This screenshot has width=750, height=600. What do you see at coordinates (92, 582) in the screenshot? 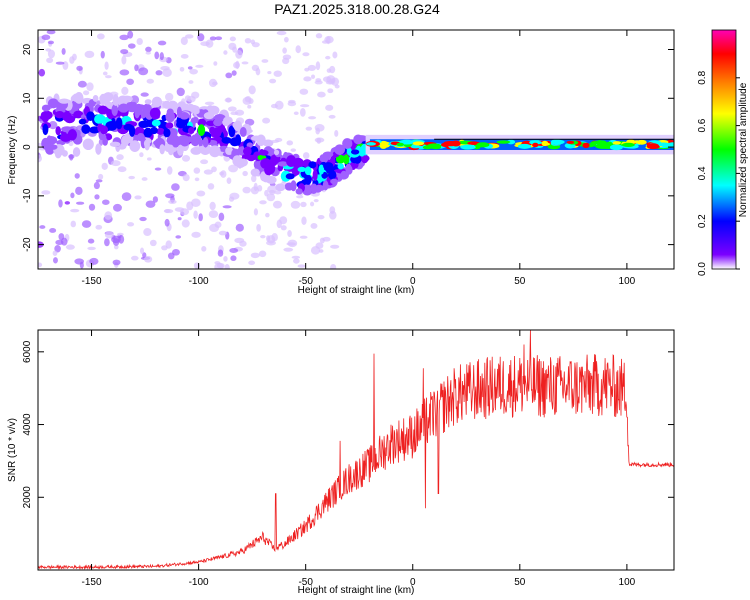
I see `snr-x-tick-label: -150` at bounding box center [92, 582].